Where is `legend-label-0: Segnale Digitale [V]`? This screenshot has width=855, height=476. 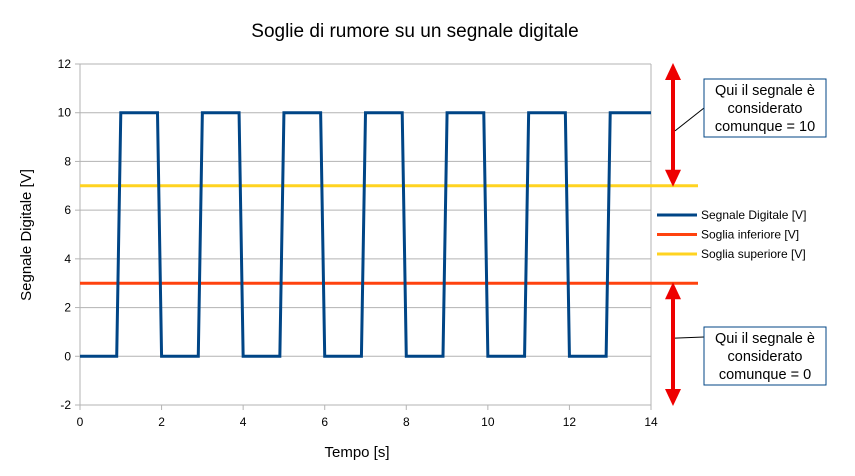
legend-label-0: Segnale Digitale [V] is located at coordinates (753, 215).